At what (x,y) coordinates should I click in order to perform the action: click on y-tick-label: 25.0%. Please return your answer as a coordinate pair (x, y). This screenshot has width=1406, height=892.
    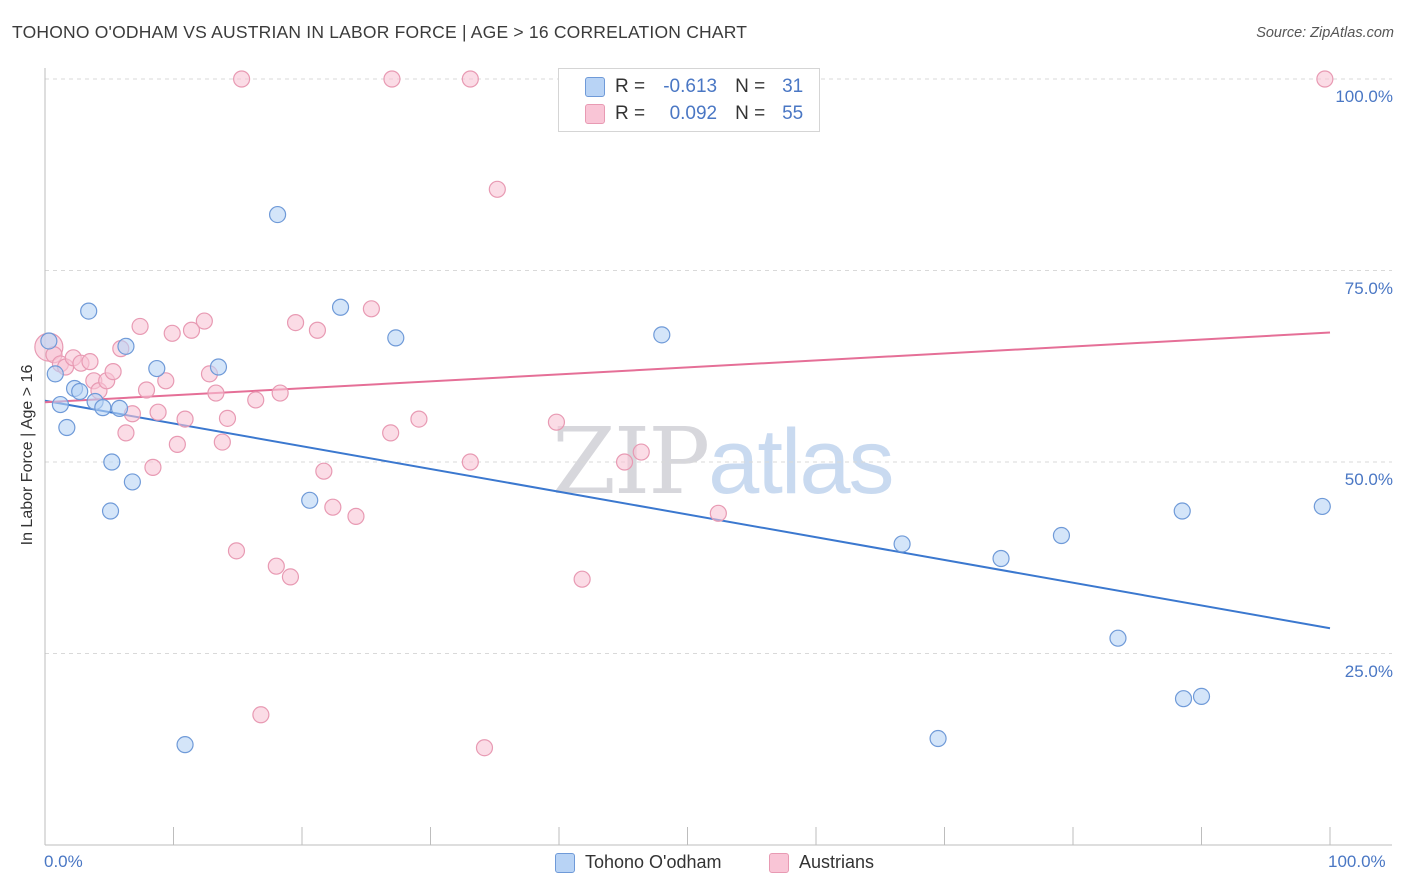
    Looking at the image, I should click on (1368, 671).